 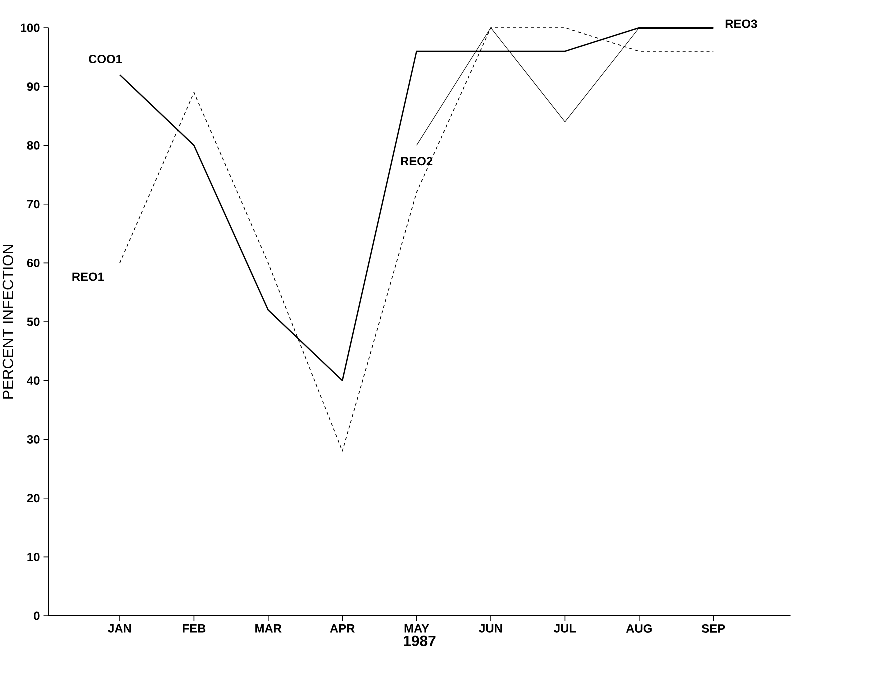 I want to click on y-tick-label: 100, so click(x=30, y=28).